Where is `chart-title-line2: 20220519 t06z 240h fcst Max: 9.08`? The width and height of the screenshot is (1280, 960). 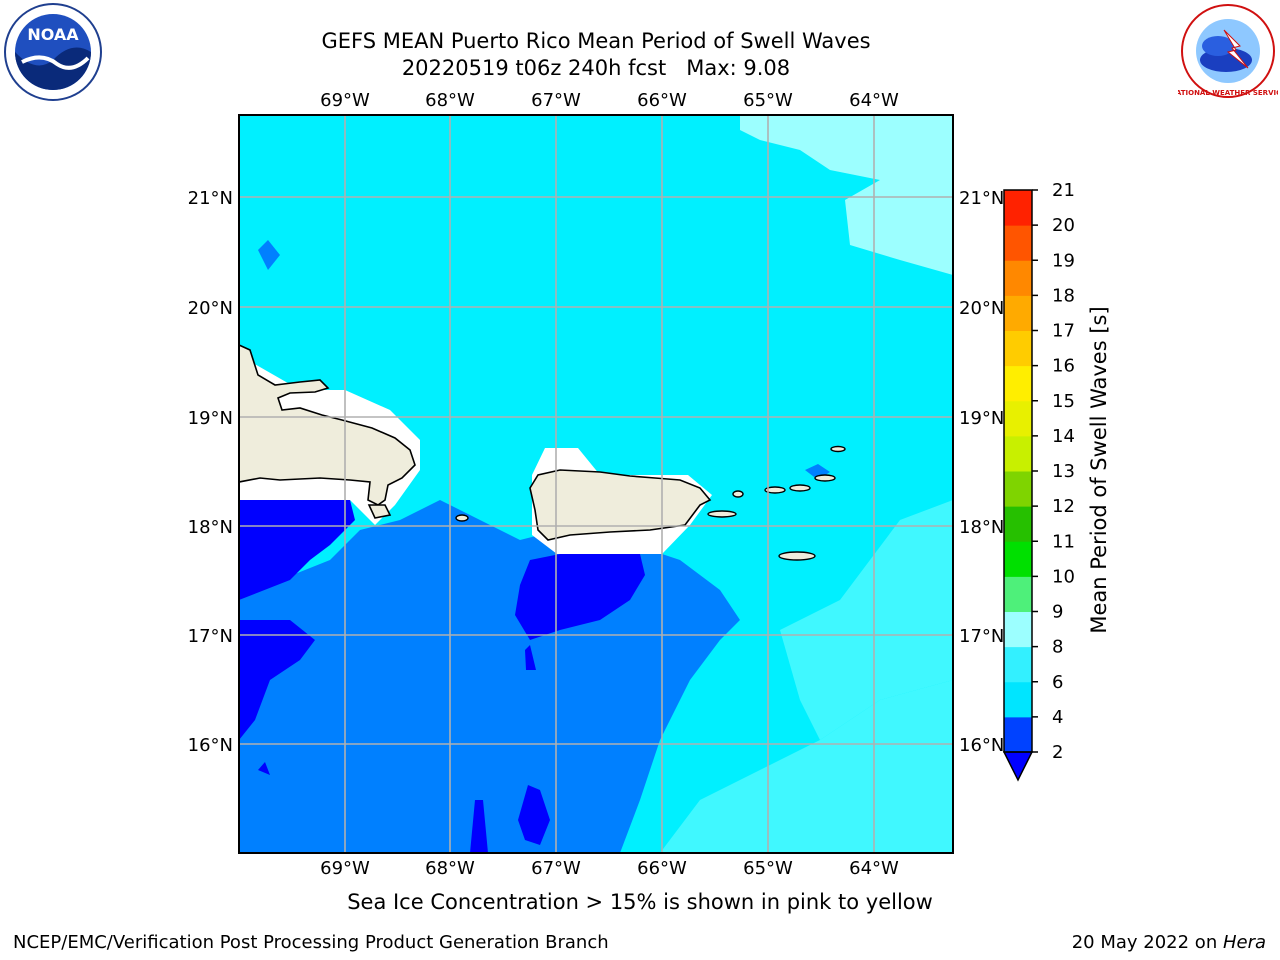 chart-title-line2: 20220519 t06z 240h fcst Max: 9.08 is located at coordinates (596, 68).